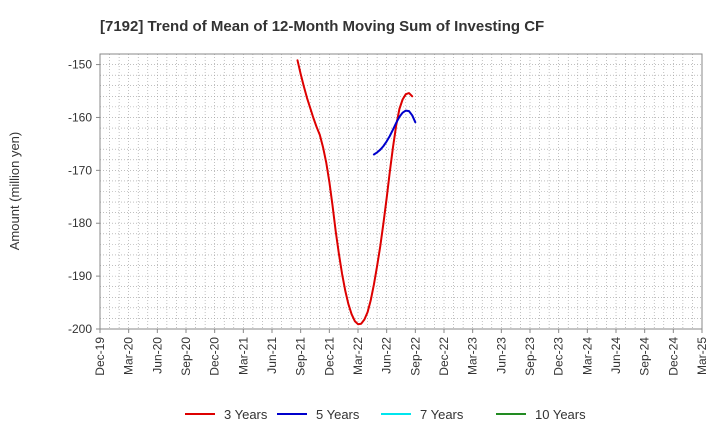 The image size is (720, 440). Describe the element at coordinates (14, 191) in the screenshot. I see `y-axis-label: Amount (million yen)` at that location.